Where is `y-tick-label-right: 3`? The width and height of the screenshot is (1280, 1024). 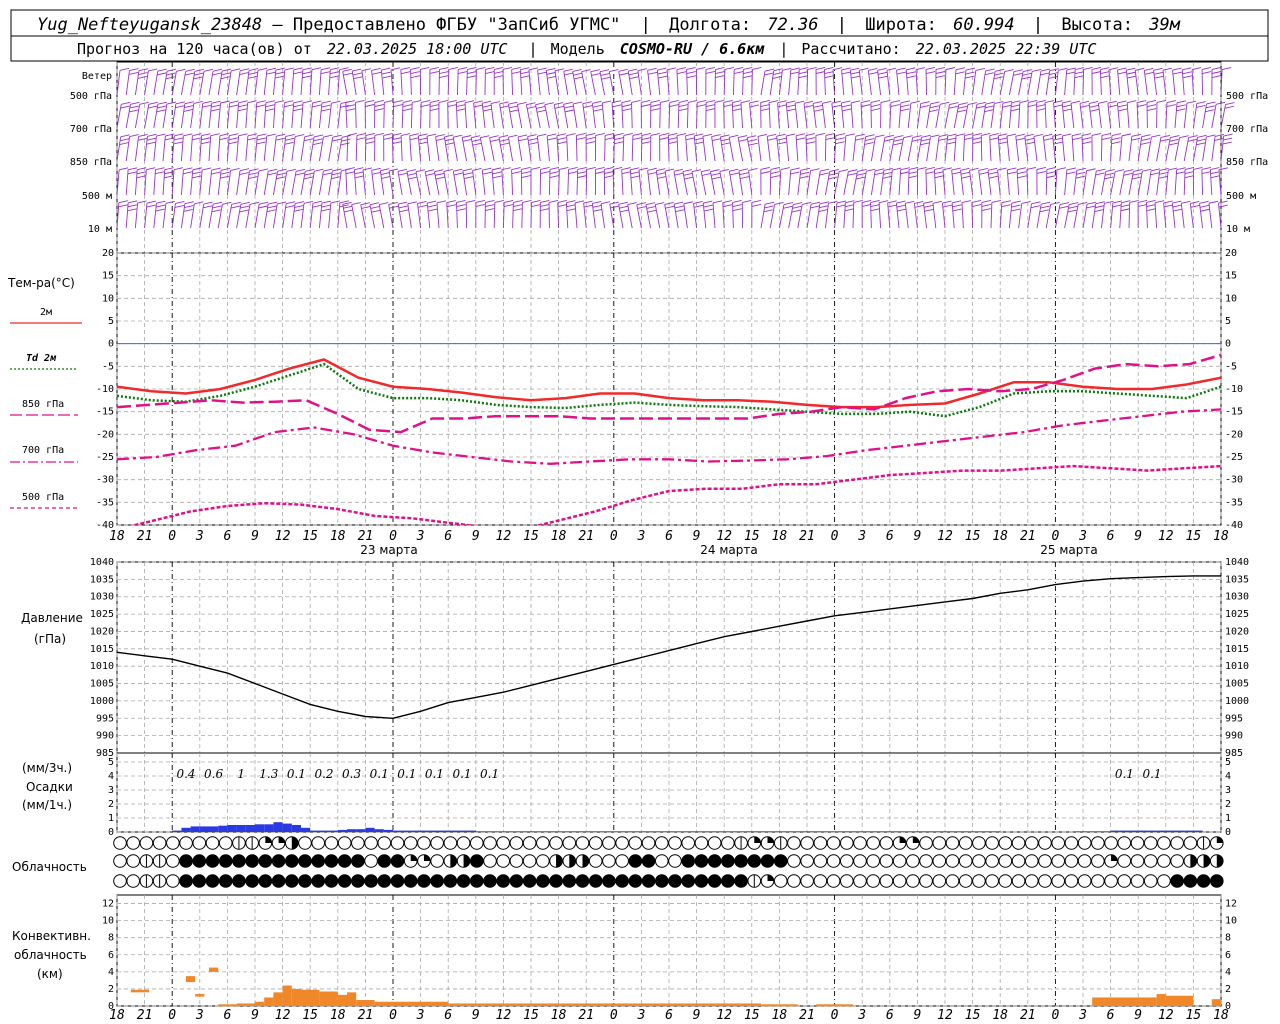 y-tick-label-right: 3 is located at coordinates (1228, 790).